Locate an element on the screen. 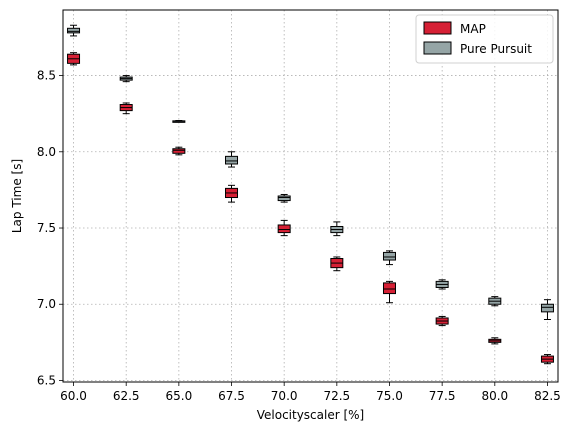 Image resolution: width=572 pixels, height=432 pixels. x-tick-label: 77.5 is located at coordinates (442, 396).